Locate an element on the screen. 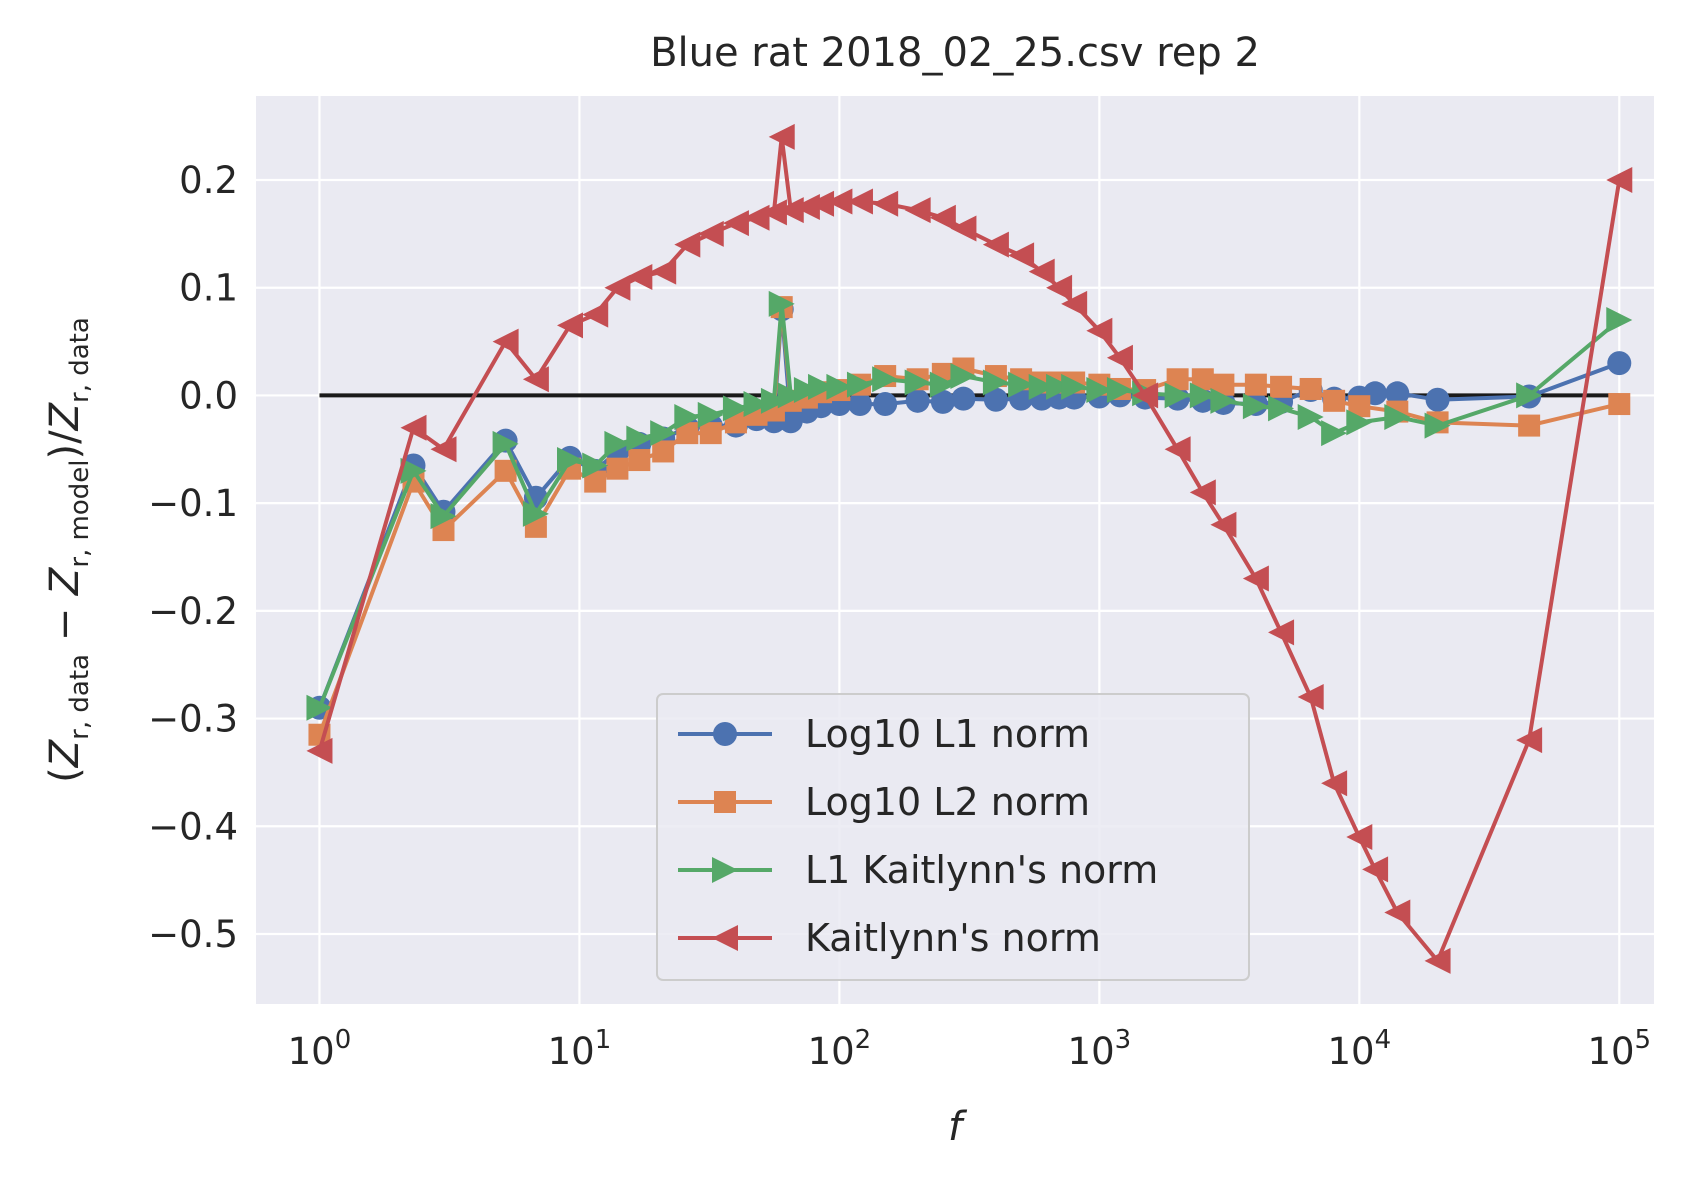 This screenshot has width=1682, height=1179. x-tick-label-4: 10⁴ is located at coordinates (1360, 1049).